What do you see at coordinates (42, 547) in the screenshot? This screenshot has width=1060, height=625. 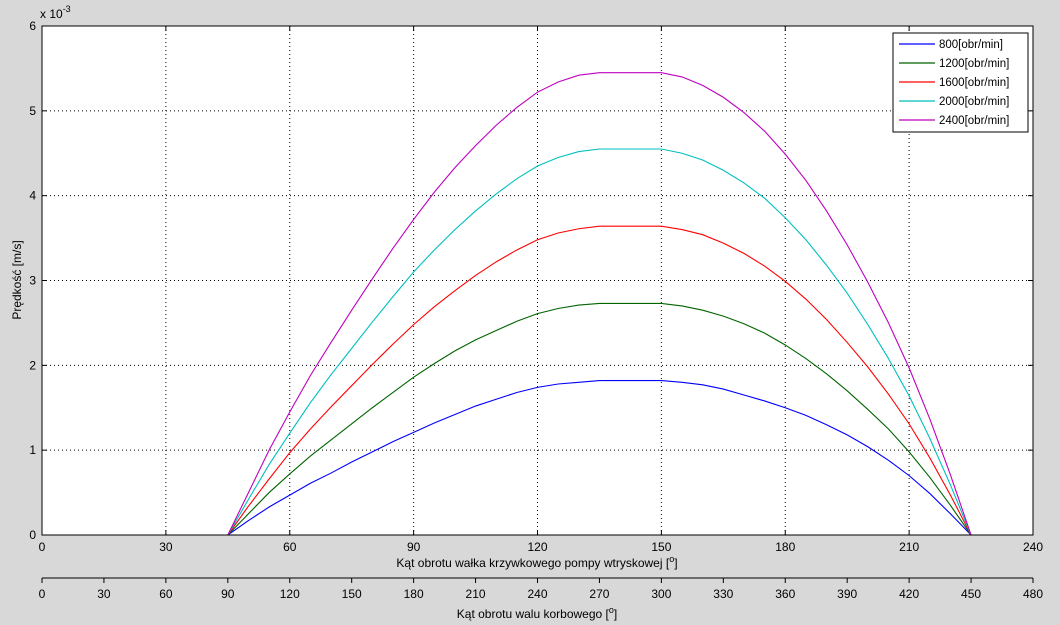 I see `x-tick-label-0: 0` at bounding box center [42, 547].